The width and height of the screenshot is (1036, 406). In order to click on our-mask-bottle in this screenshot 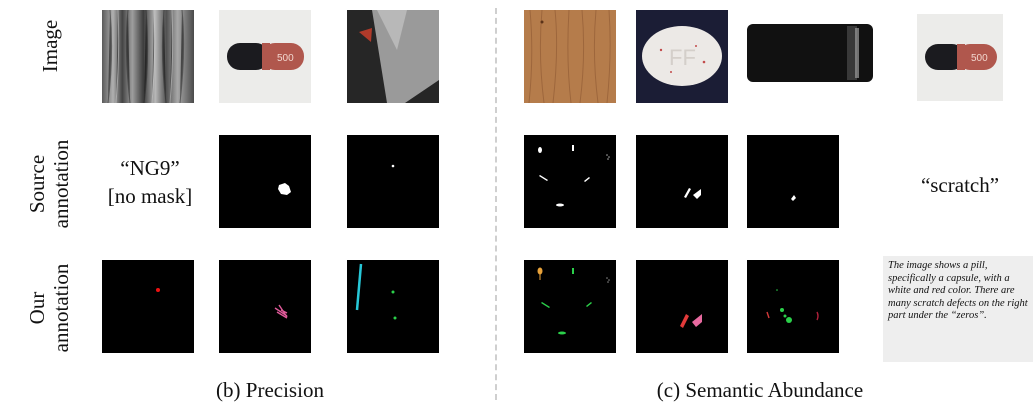, I will do `click(793, 306)`.